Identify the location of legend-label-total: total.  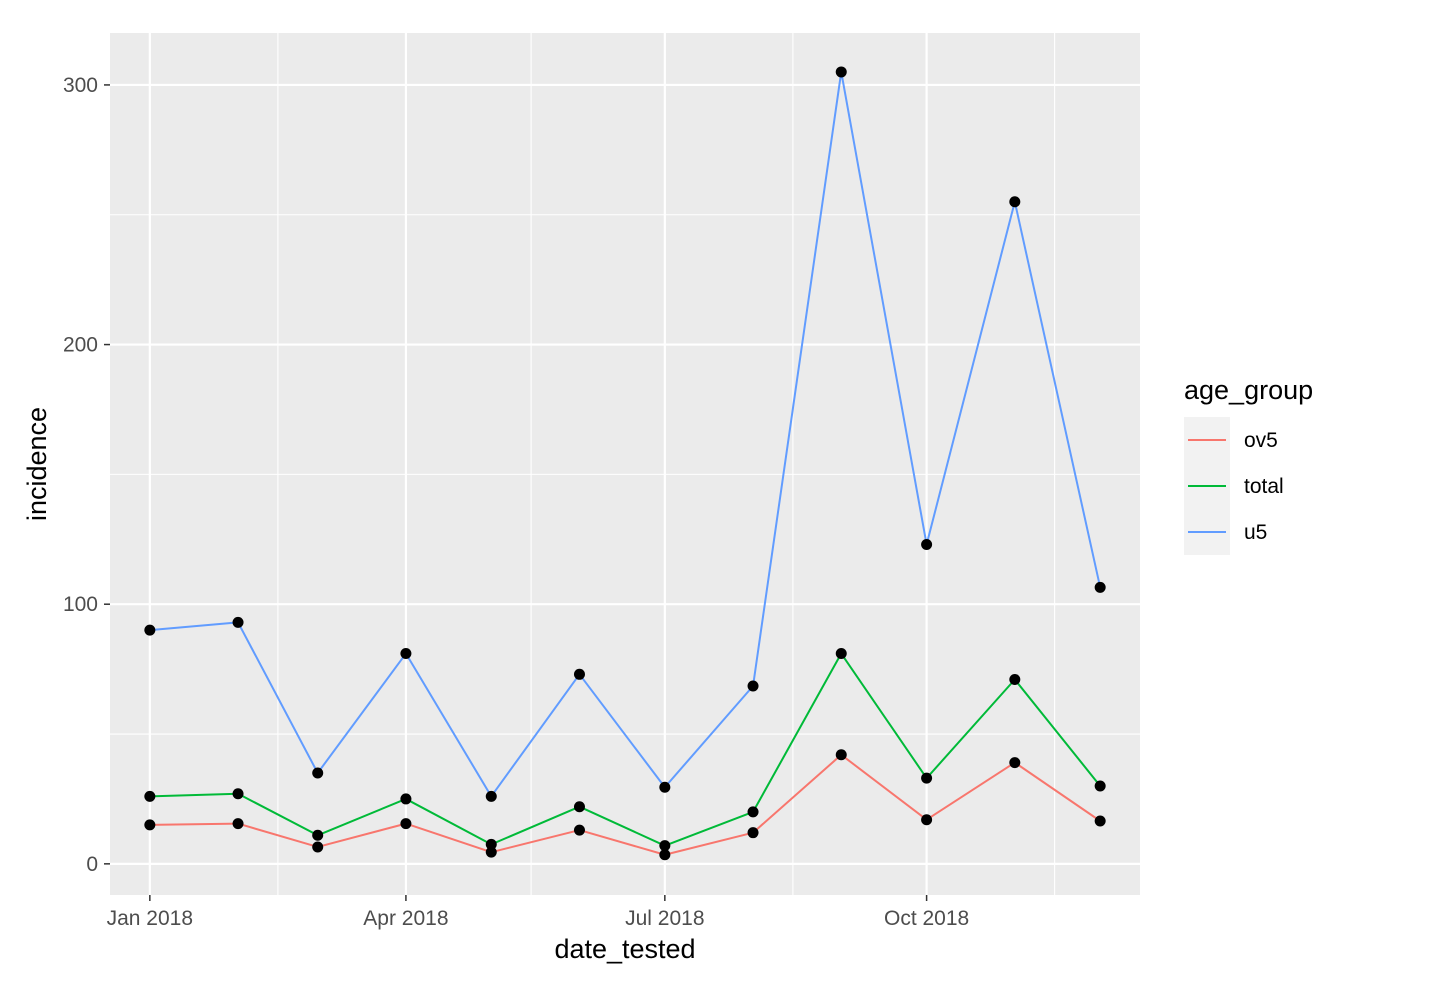
(1264, 486).